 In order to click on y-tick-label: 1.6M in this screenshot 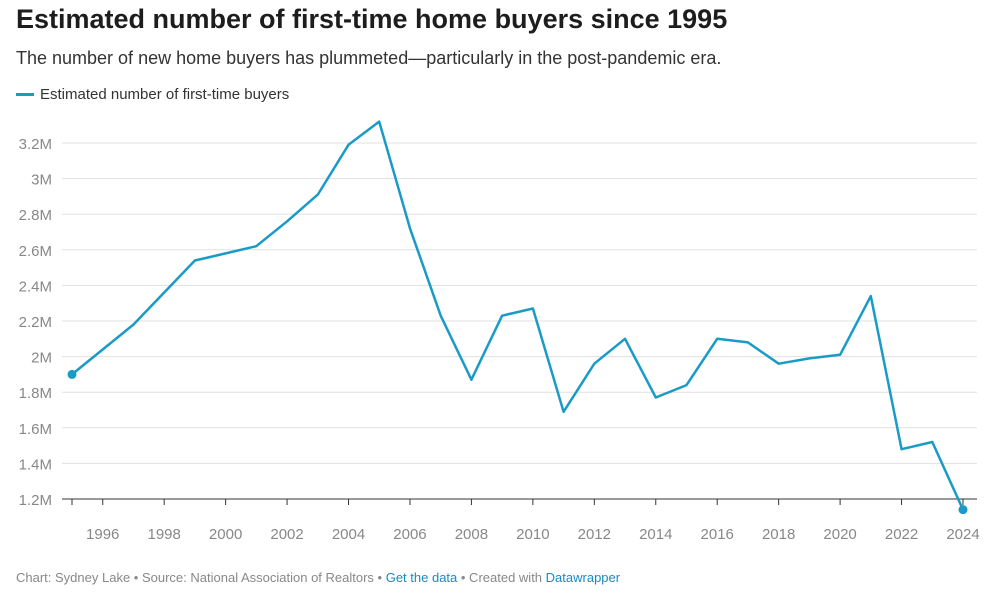, I will do `click(35, 429)`.